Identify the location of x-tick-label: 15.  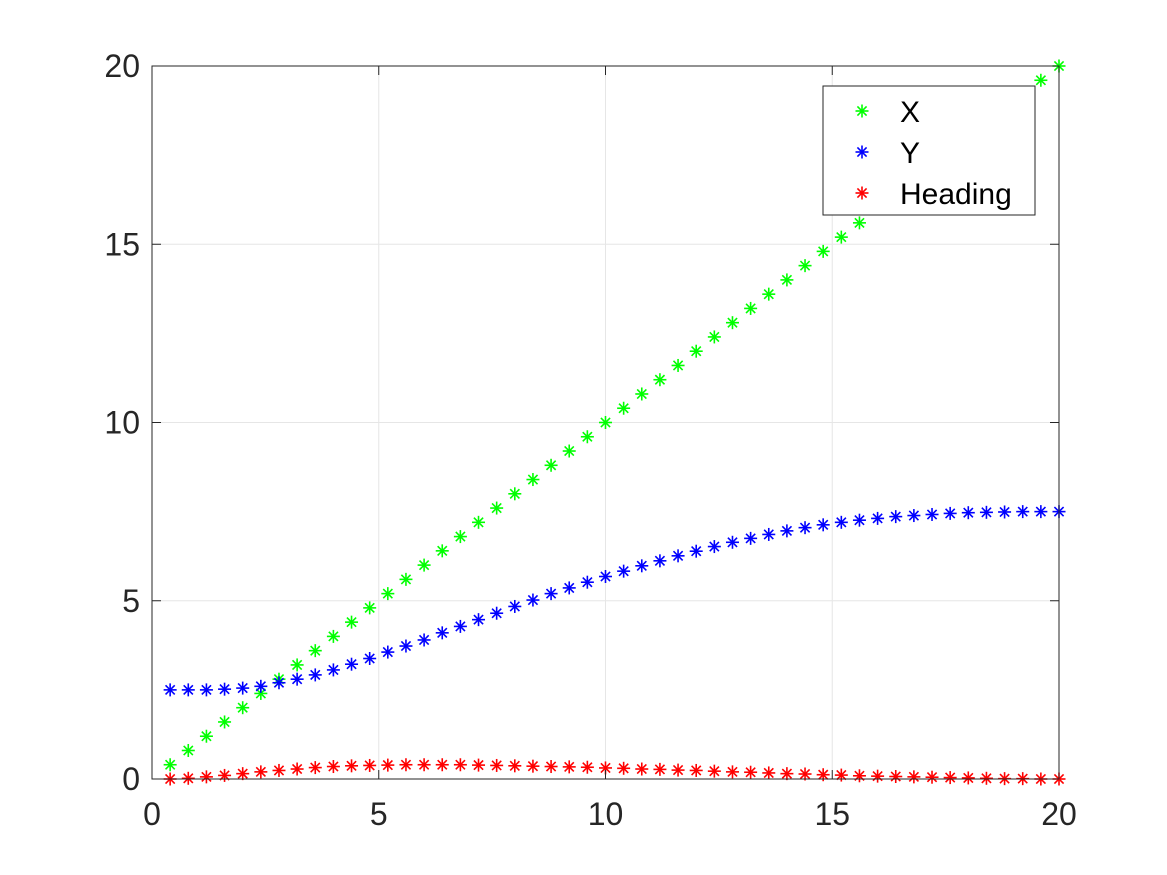
(832, 814).